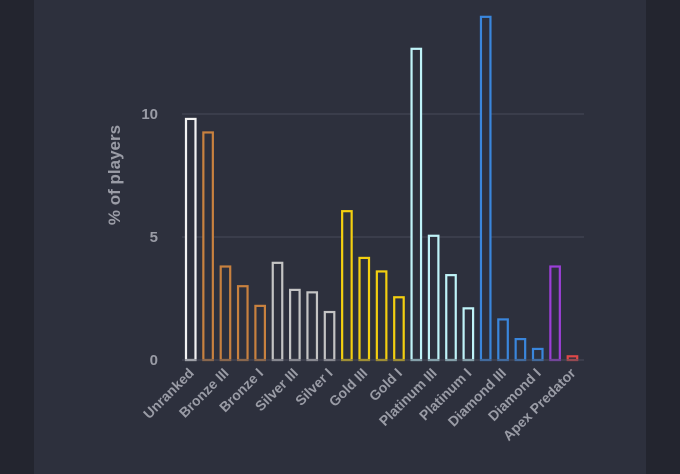  What do you see at coordinates (537, 354) in the screenshot?
I see `bar-diamond-i` at bounding box center [537, 354].